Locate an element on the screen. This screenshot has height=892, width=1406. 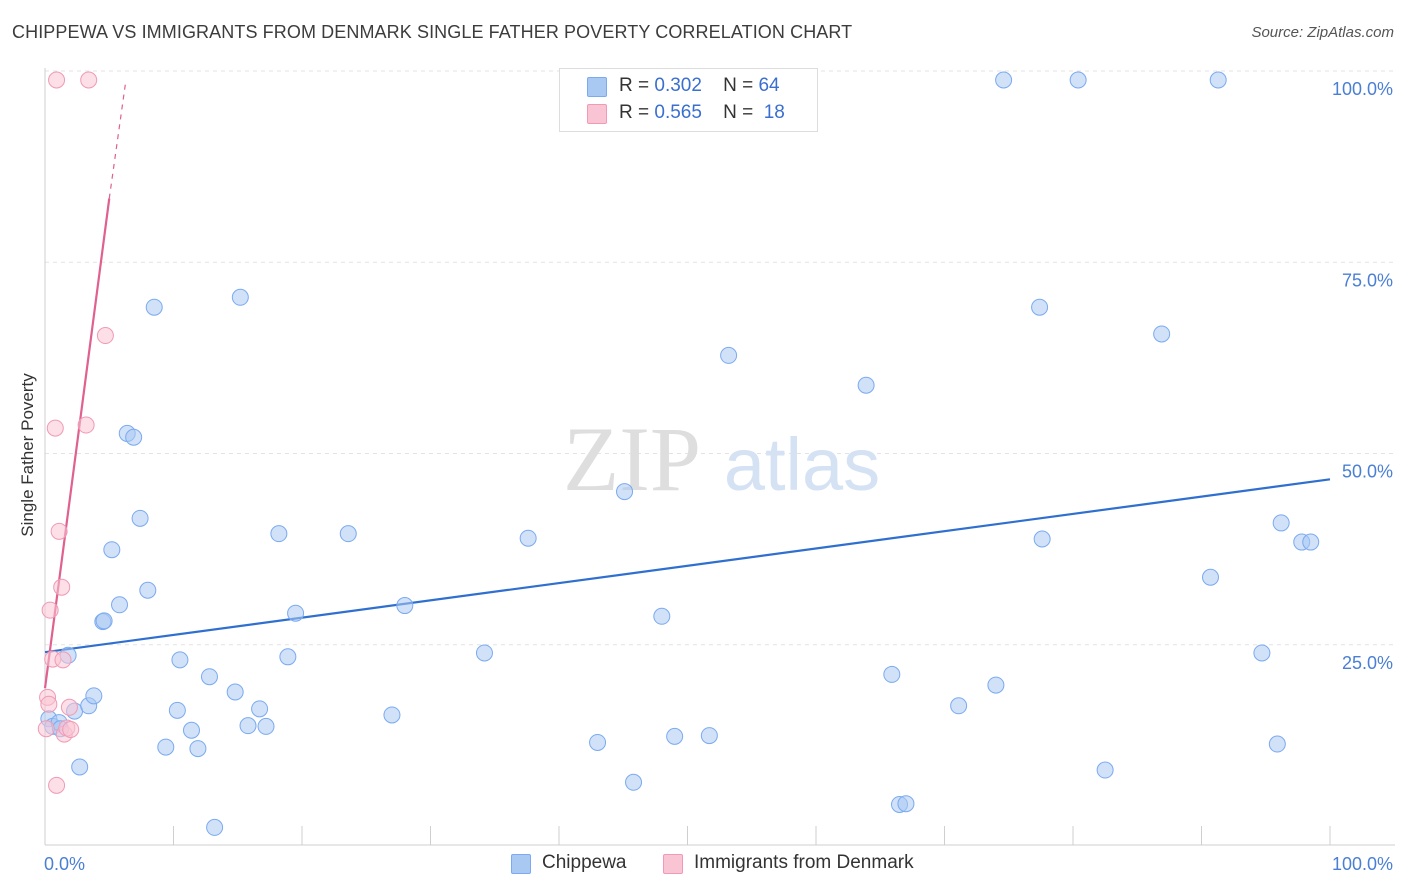
legend-r-value: 0.565 is located at coordinates (678, 112).